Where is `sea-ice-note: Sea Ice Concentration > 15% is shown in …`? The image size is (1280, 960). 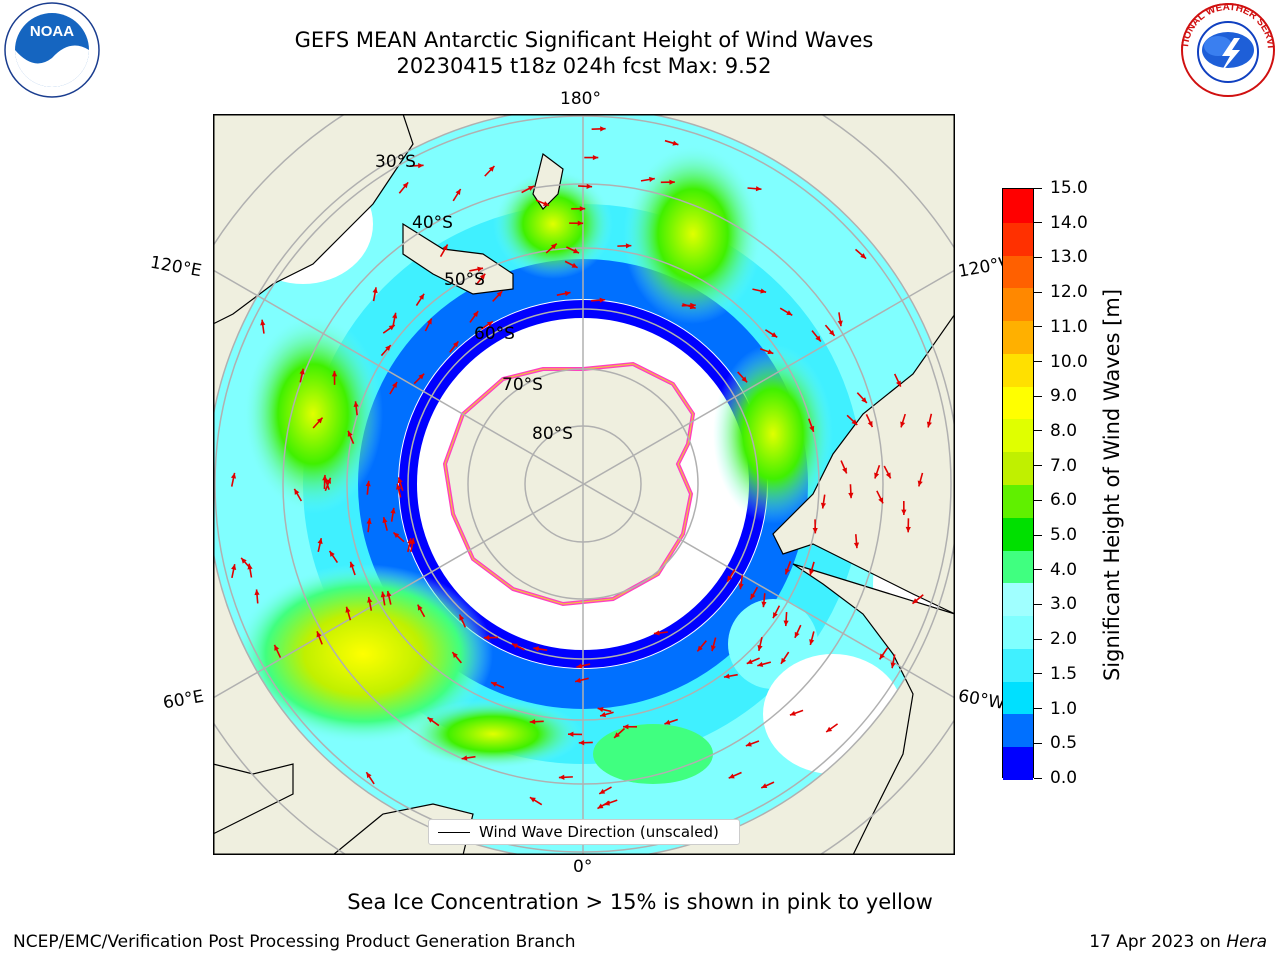 sea-ice-note: Sea Ice Concentration > 15% is shown in … is located at coordinates (640, 902).